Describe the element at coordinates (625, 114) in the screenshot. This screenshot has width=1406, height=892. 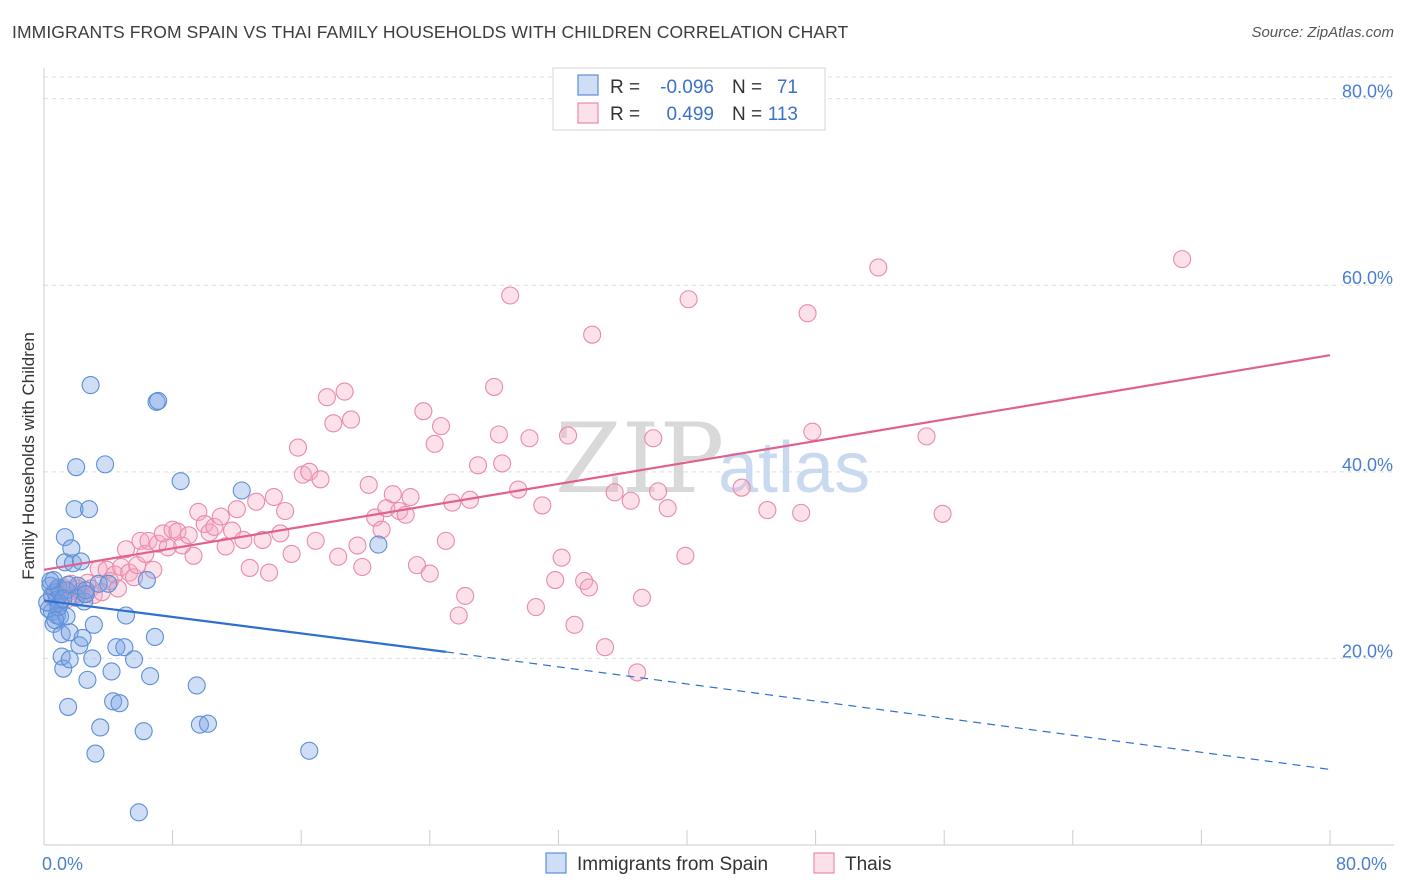
I see `legend-r-label-2: R =` at that location.